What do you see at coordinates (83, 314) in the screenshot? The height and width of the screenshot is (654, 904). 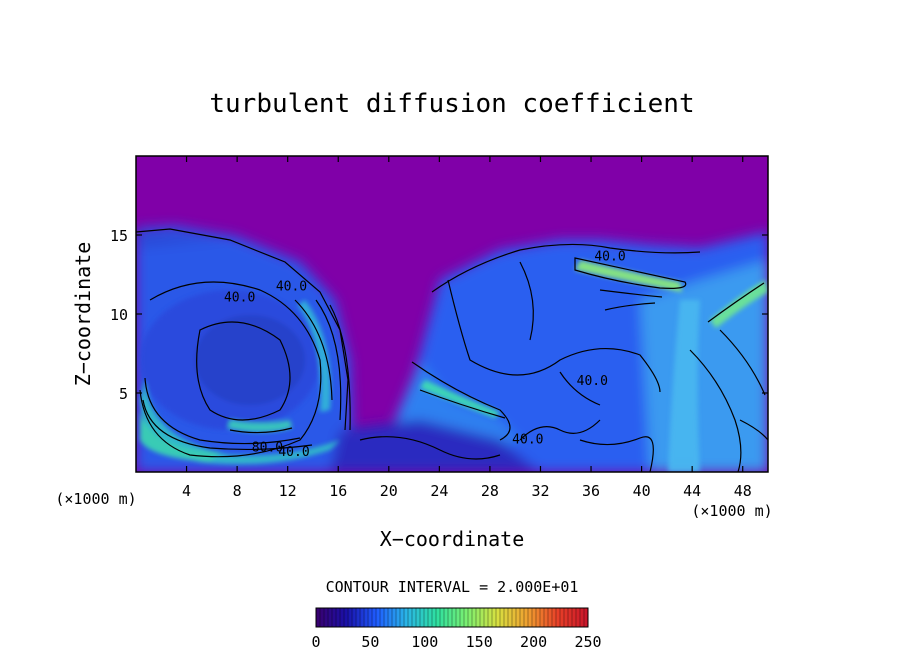 I see `y-axis-label: Z−coordinate` at bounding box center [83, 314].